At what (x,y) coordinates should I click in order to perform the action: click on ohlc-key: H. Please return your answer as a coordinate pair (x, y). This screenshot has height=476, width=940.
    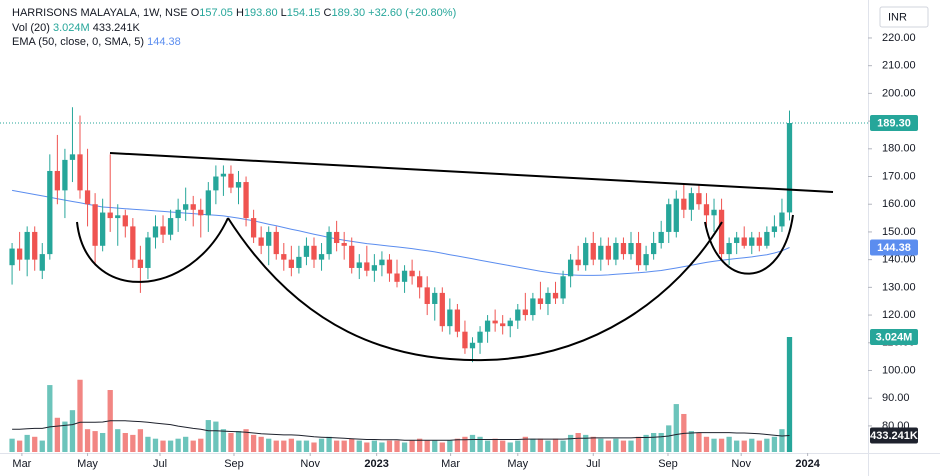
    Looking at the image, I should click on (239, 13).